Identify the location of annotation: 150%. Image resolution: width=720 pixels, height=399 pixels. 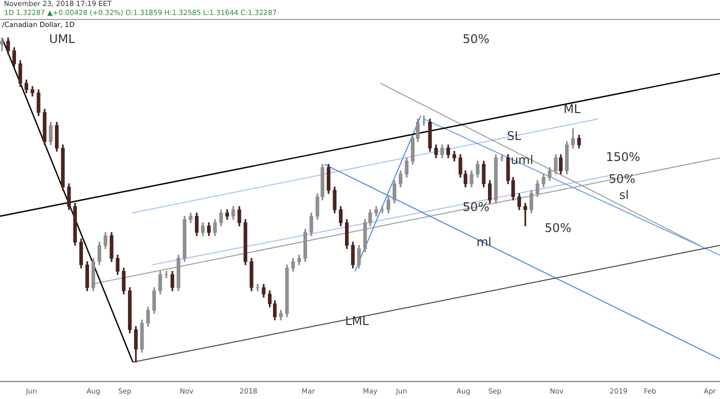
(623, 157).